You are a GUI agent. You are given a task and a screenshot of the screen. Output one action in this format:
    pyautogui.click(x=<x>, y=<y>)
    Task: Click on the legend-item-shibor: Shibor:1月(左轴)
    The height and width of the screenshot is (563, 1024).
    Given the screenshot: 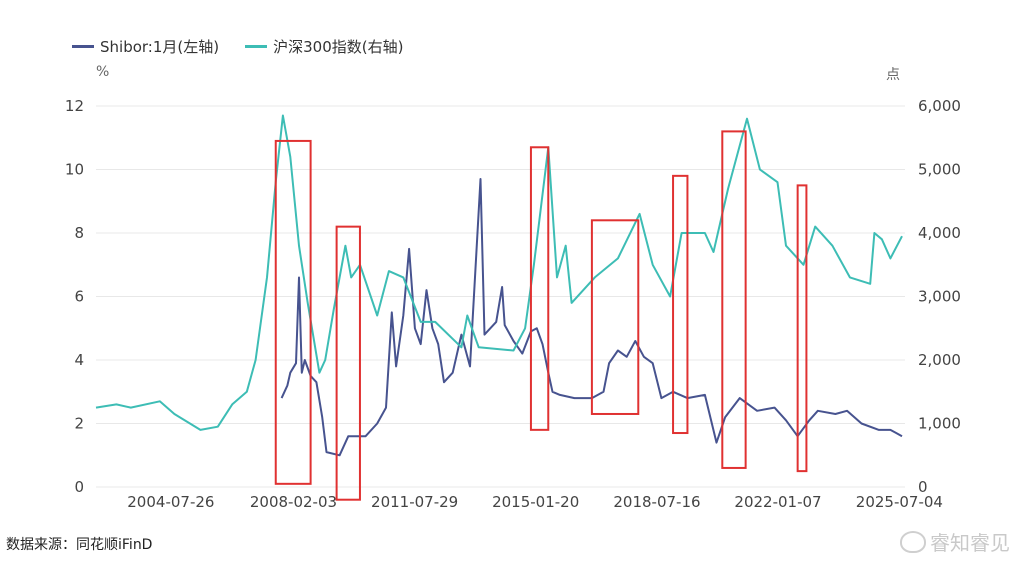 What is the action you would take?
    pyautogui.click(x=145, y=46)
    